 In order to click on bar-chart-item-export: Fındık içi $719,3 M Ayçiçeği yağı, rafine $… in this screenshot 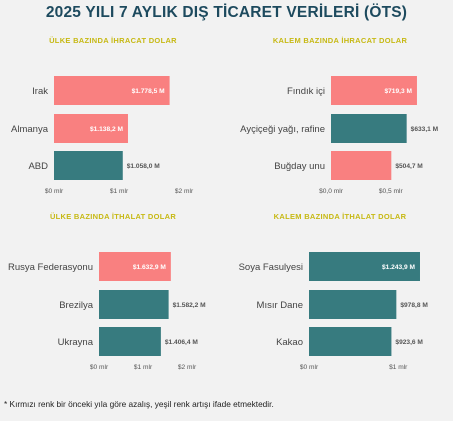, I will do `click(339, 135)`.